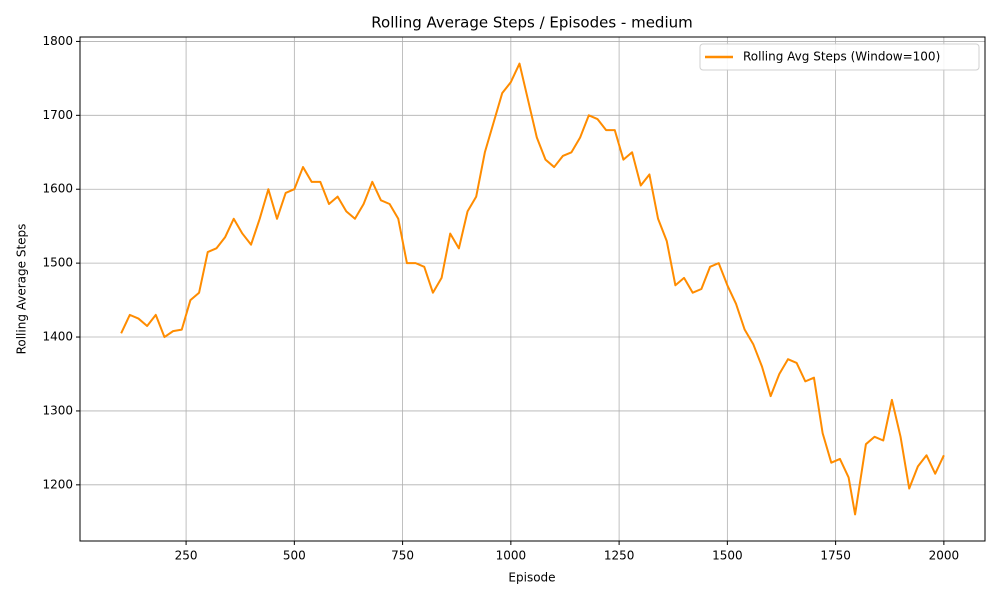 This screenshot has width=1000, height=604. What do you see at coordinates (402, 556) in the screenshot?
I see `x-tick-label: 750` at bounding box center [402, 556].